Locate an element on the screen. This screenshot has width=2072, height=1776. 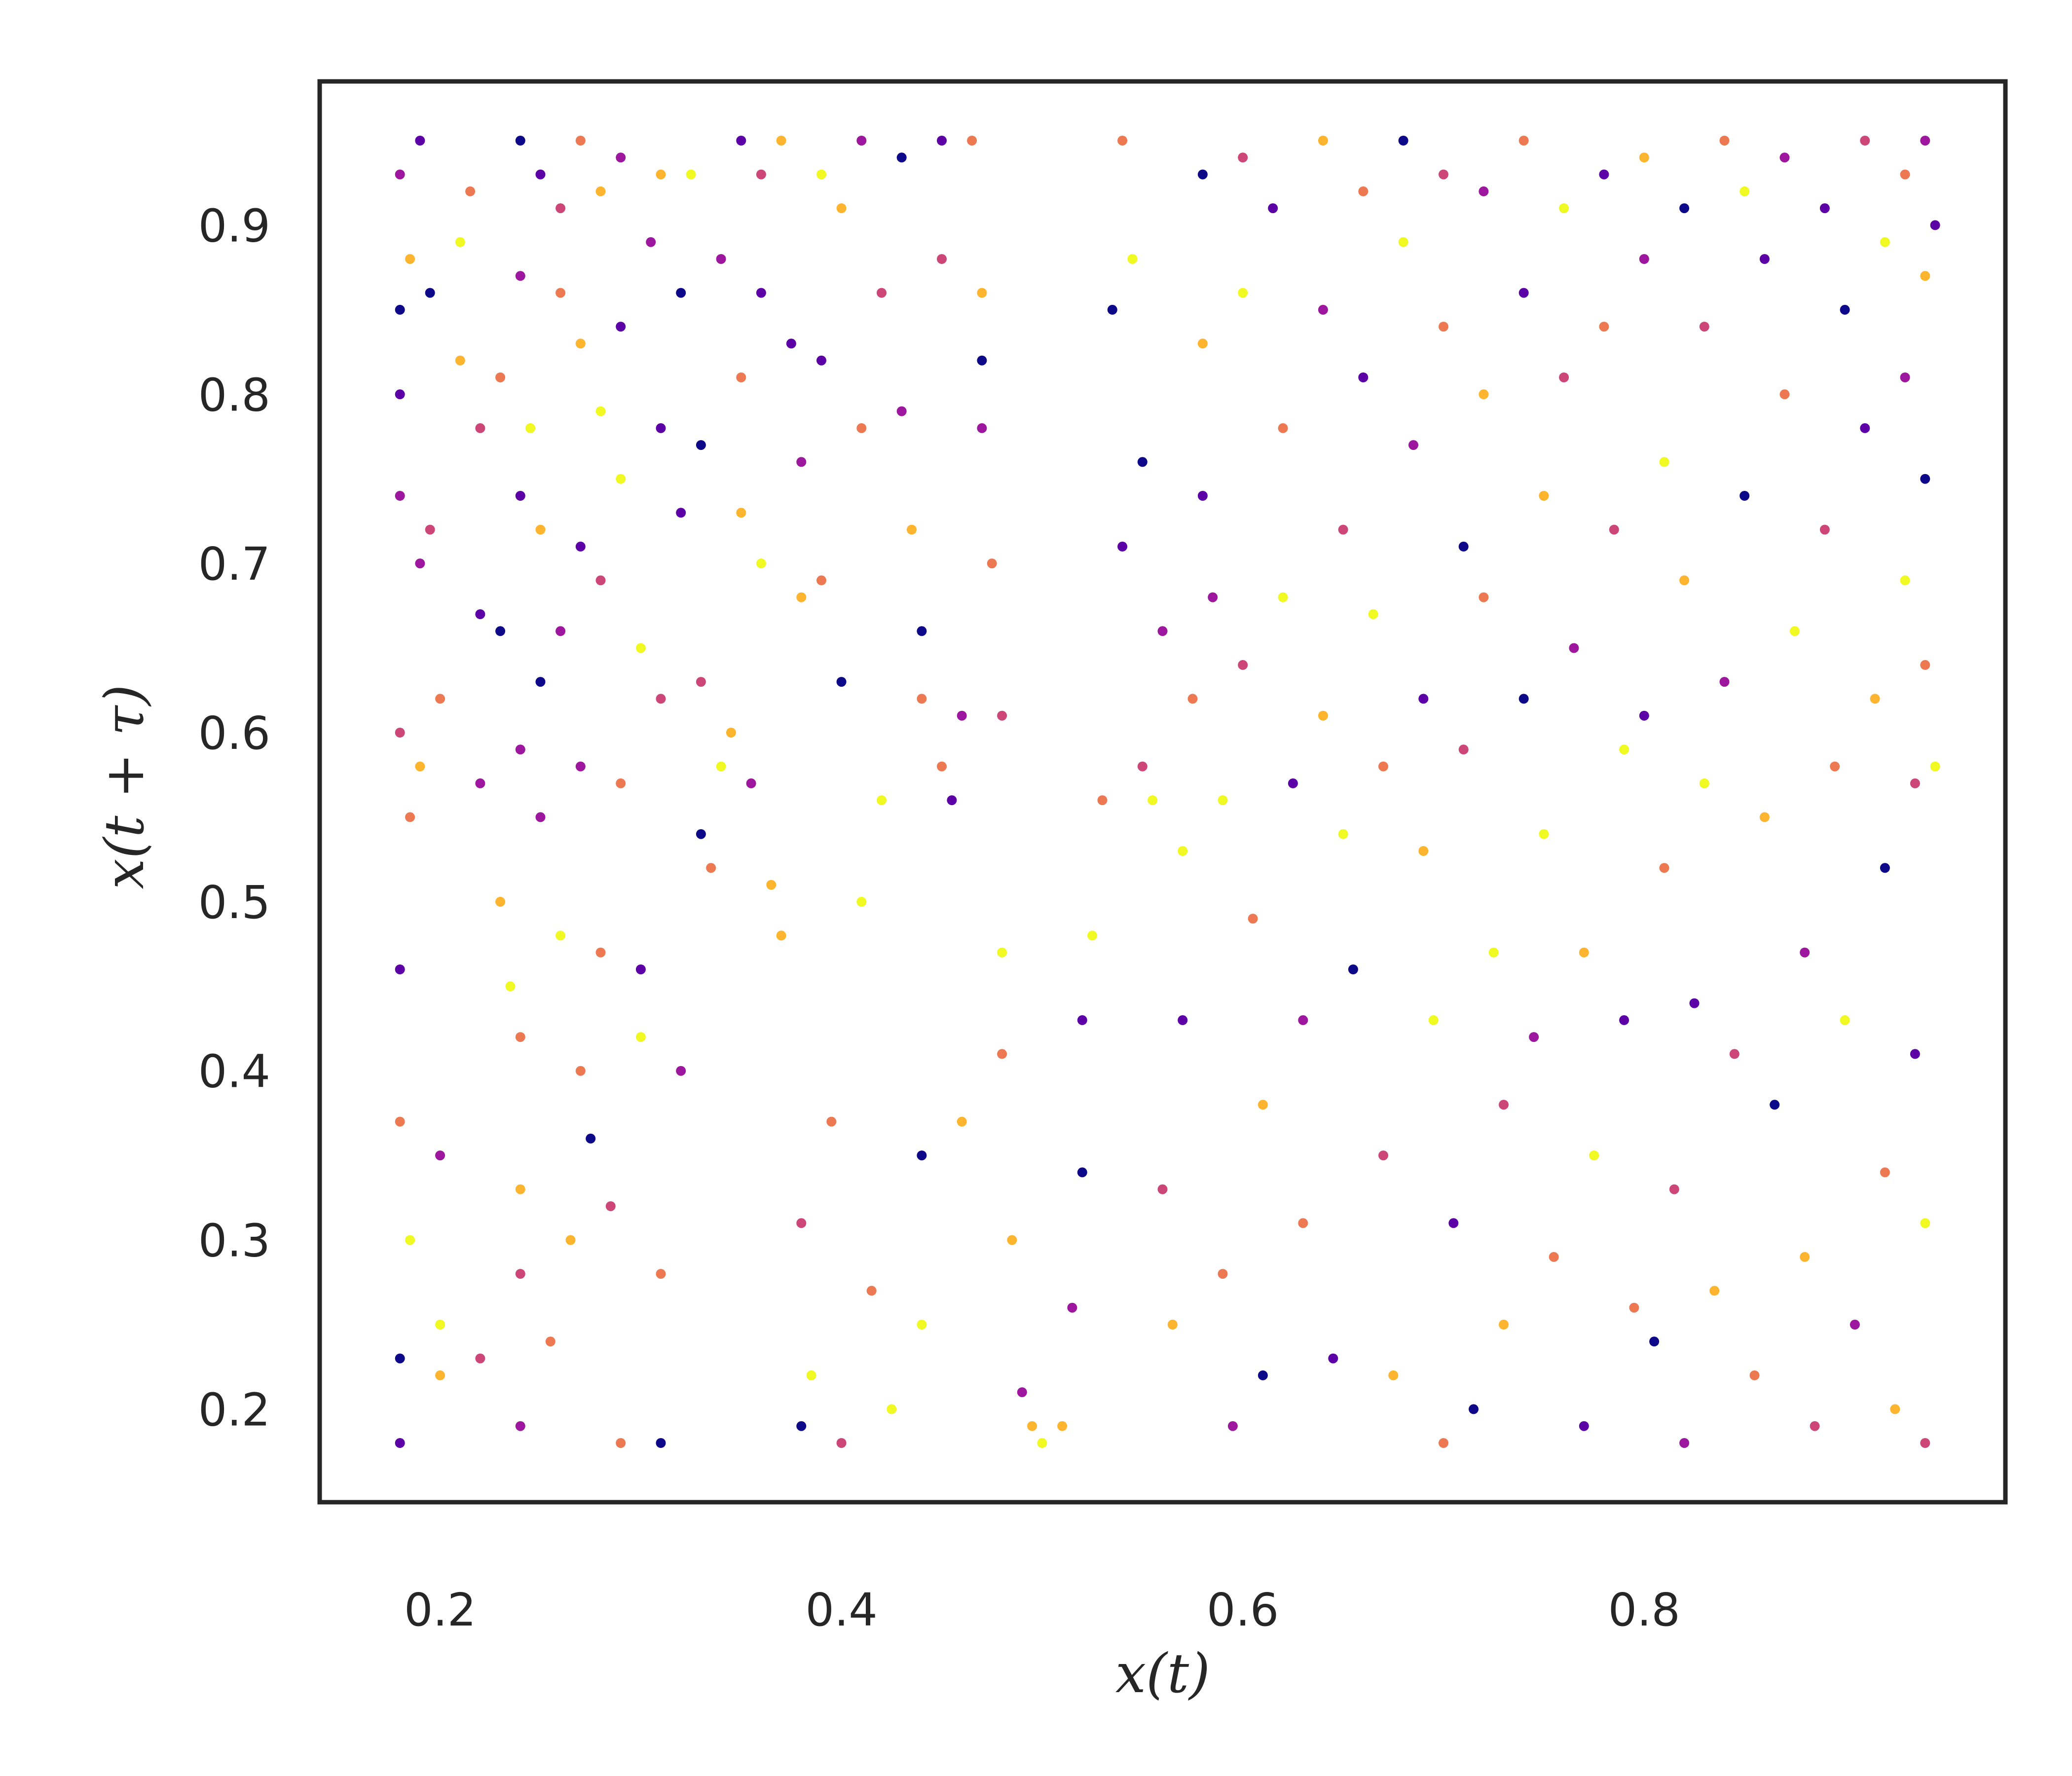
y-axis-label: x(t + τ) is located at coordinates (125, 787).